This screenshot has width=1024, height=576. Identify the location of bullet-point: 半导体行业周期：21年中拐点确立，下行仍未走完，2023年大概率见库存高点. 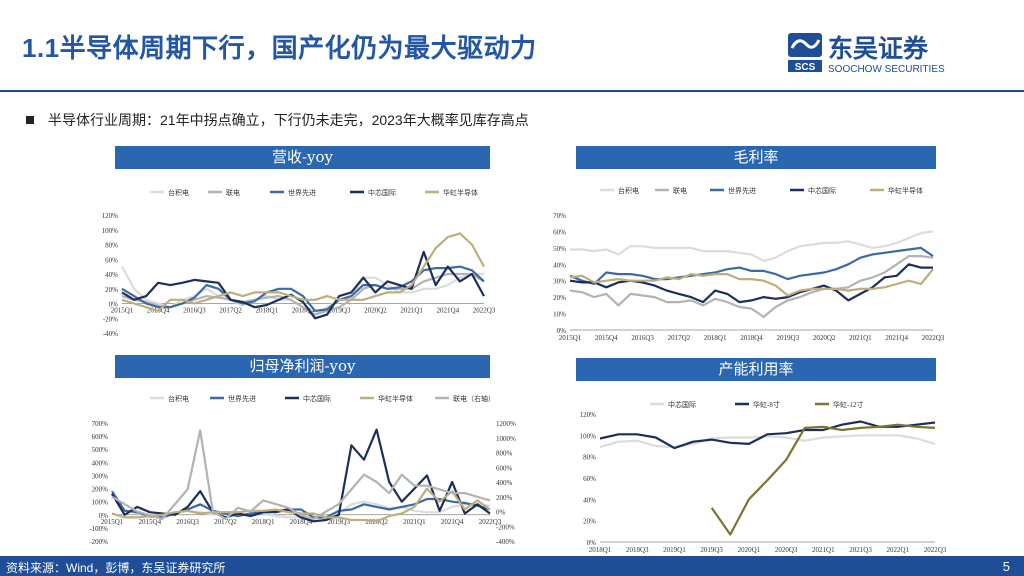
(277, 120).